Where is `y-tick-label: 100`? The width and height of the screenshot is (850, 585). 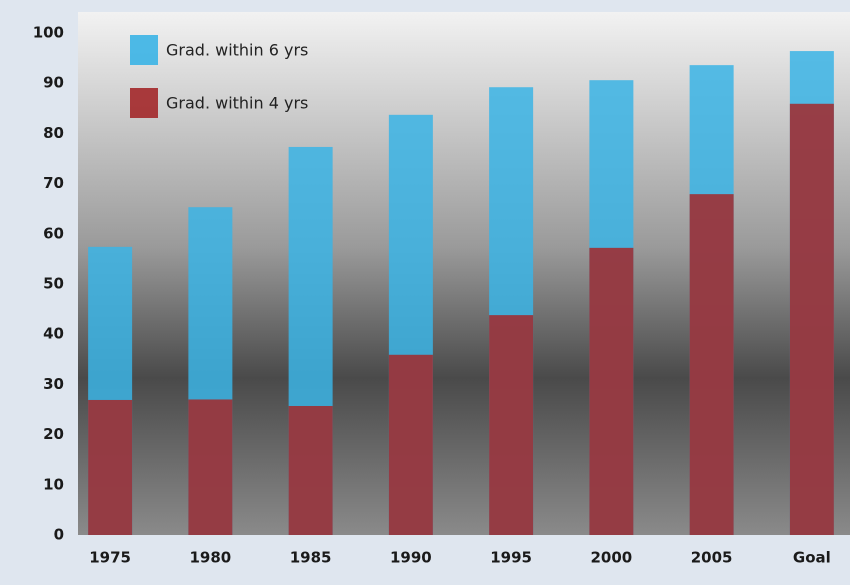 y-tick-label: 100 is located at coordinates (48, 33).